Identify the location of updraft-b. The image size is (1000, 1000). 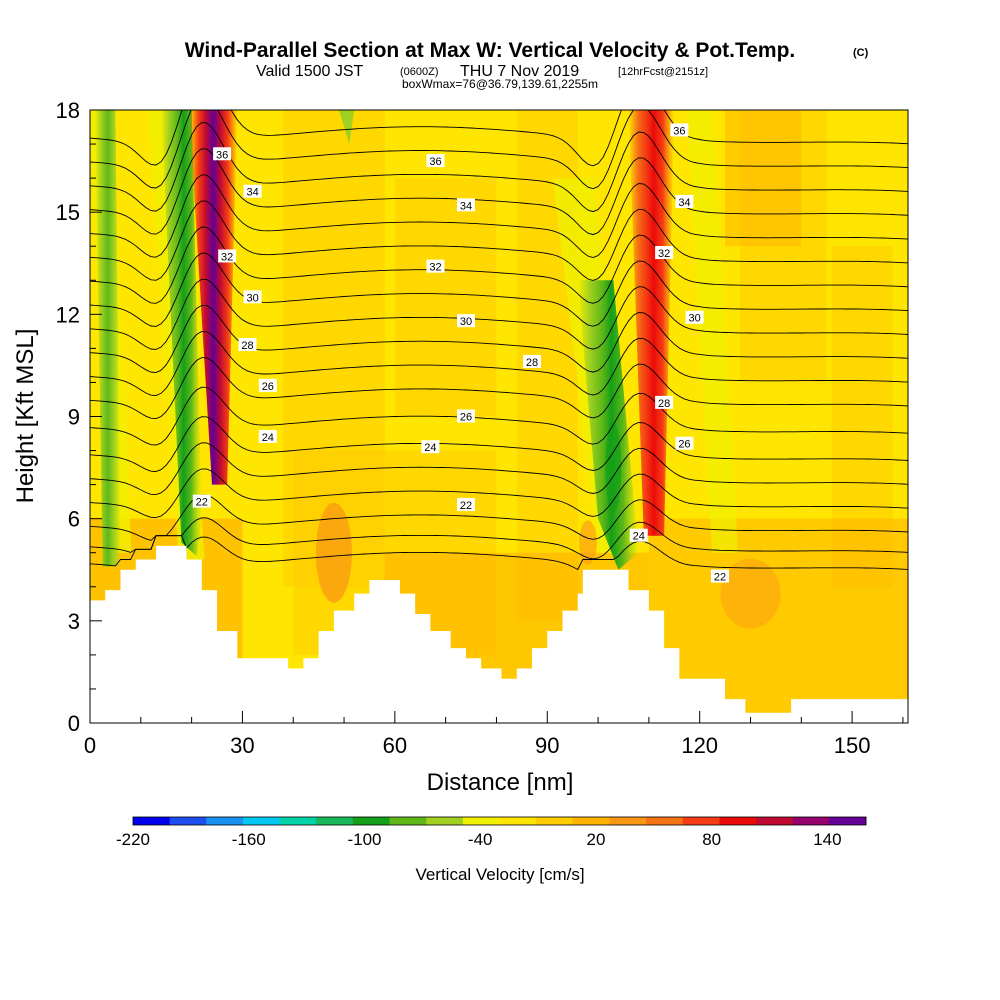
(651, 323).